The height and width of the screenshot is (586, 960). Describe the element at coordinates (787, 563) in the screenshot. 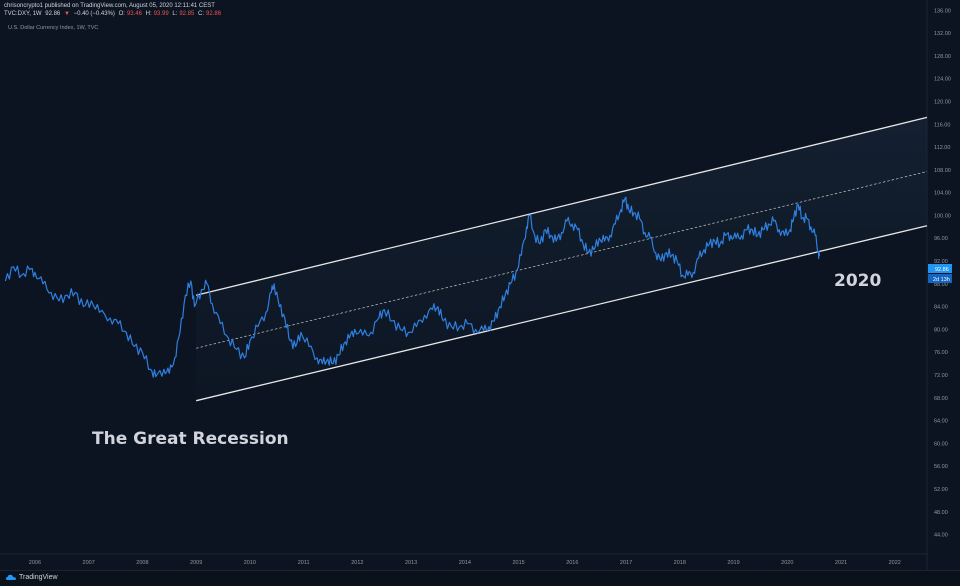

I see `x-tick-label: 2020` at that location.